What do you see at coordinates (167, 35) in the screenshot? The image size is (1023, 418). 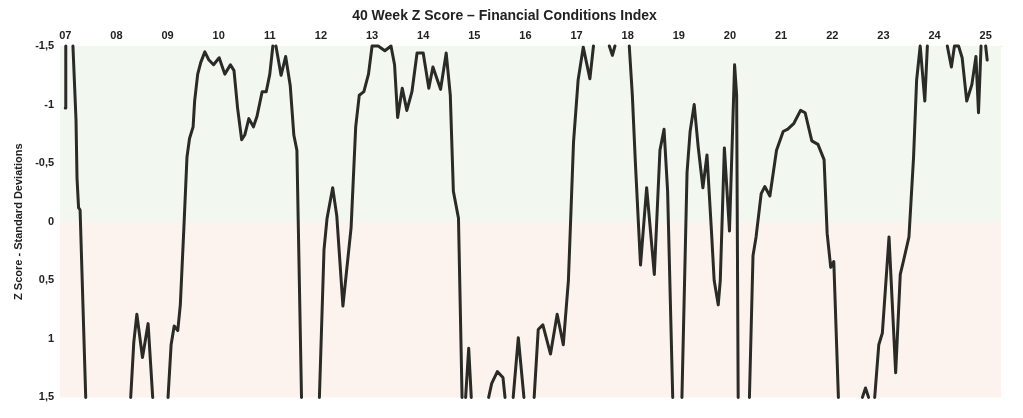 I see `x-tick-label: 09` at bounding box center [167, 35].